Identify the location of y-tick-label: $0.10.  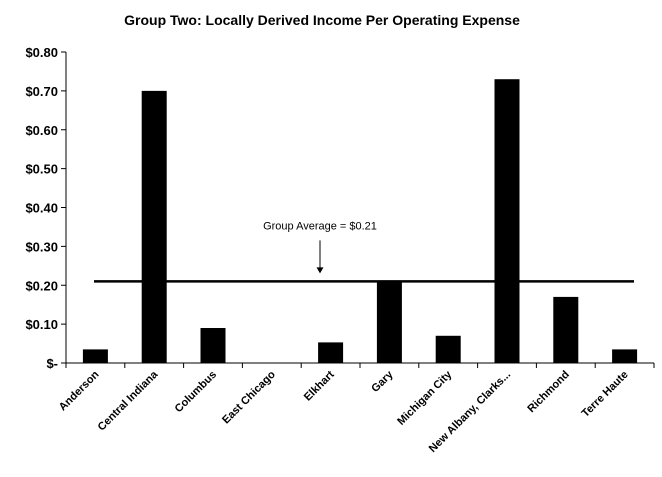
(41, 324).